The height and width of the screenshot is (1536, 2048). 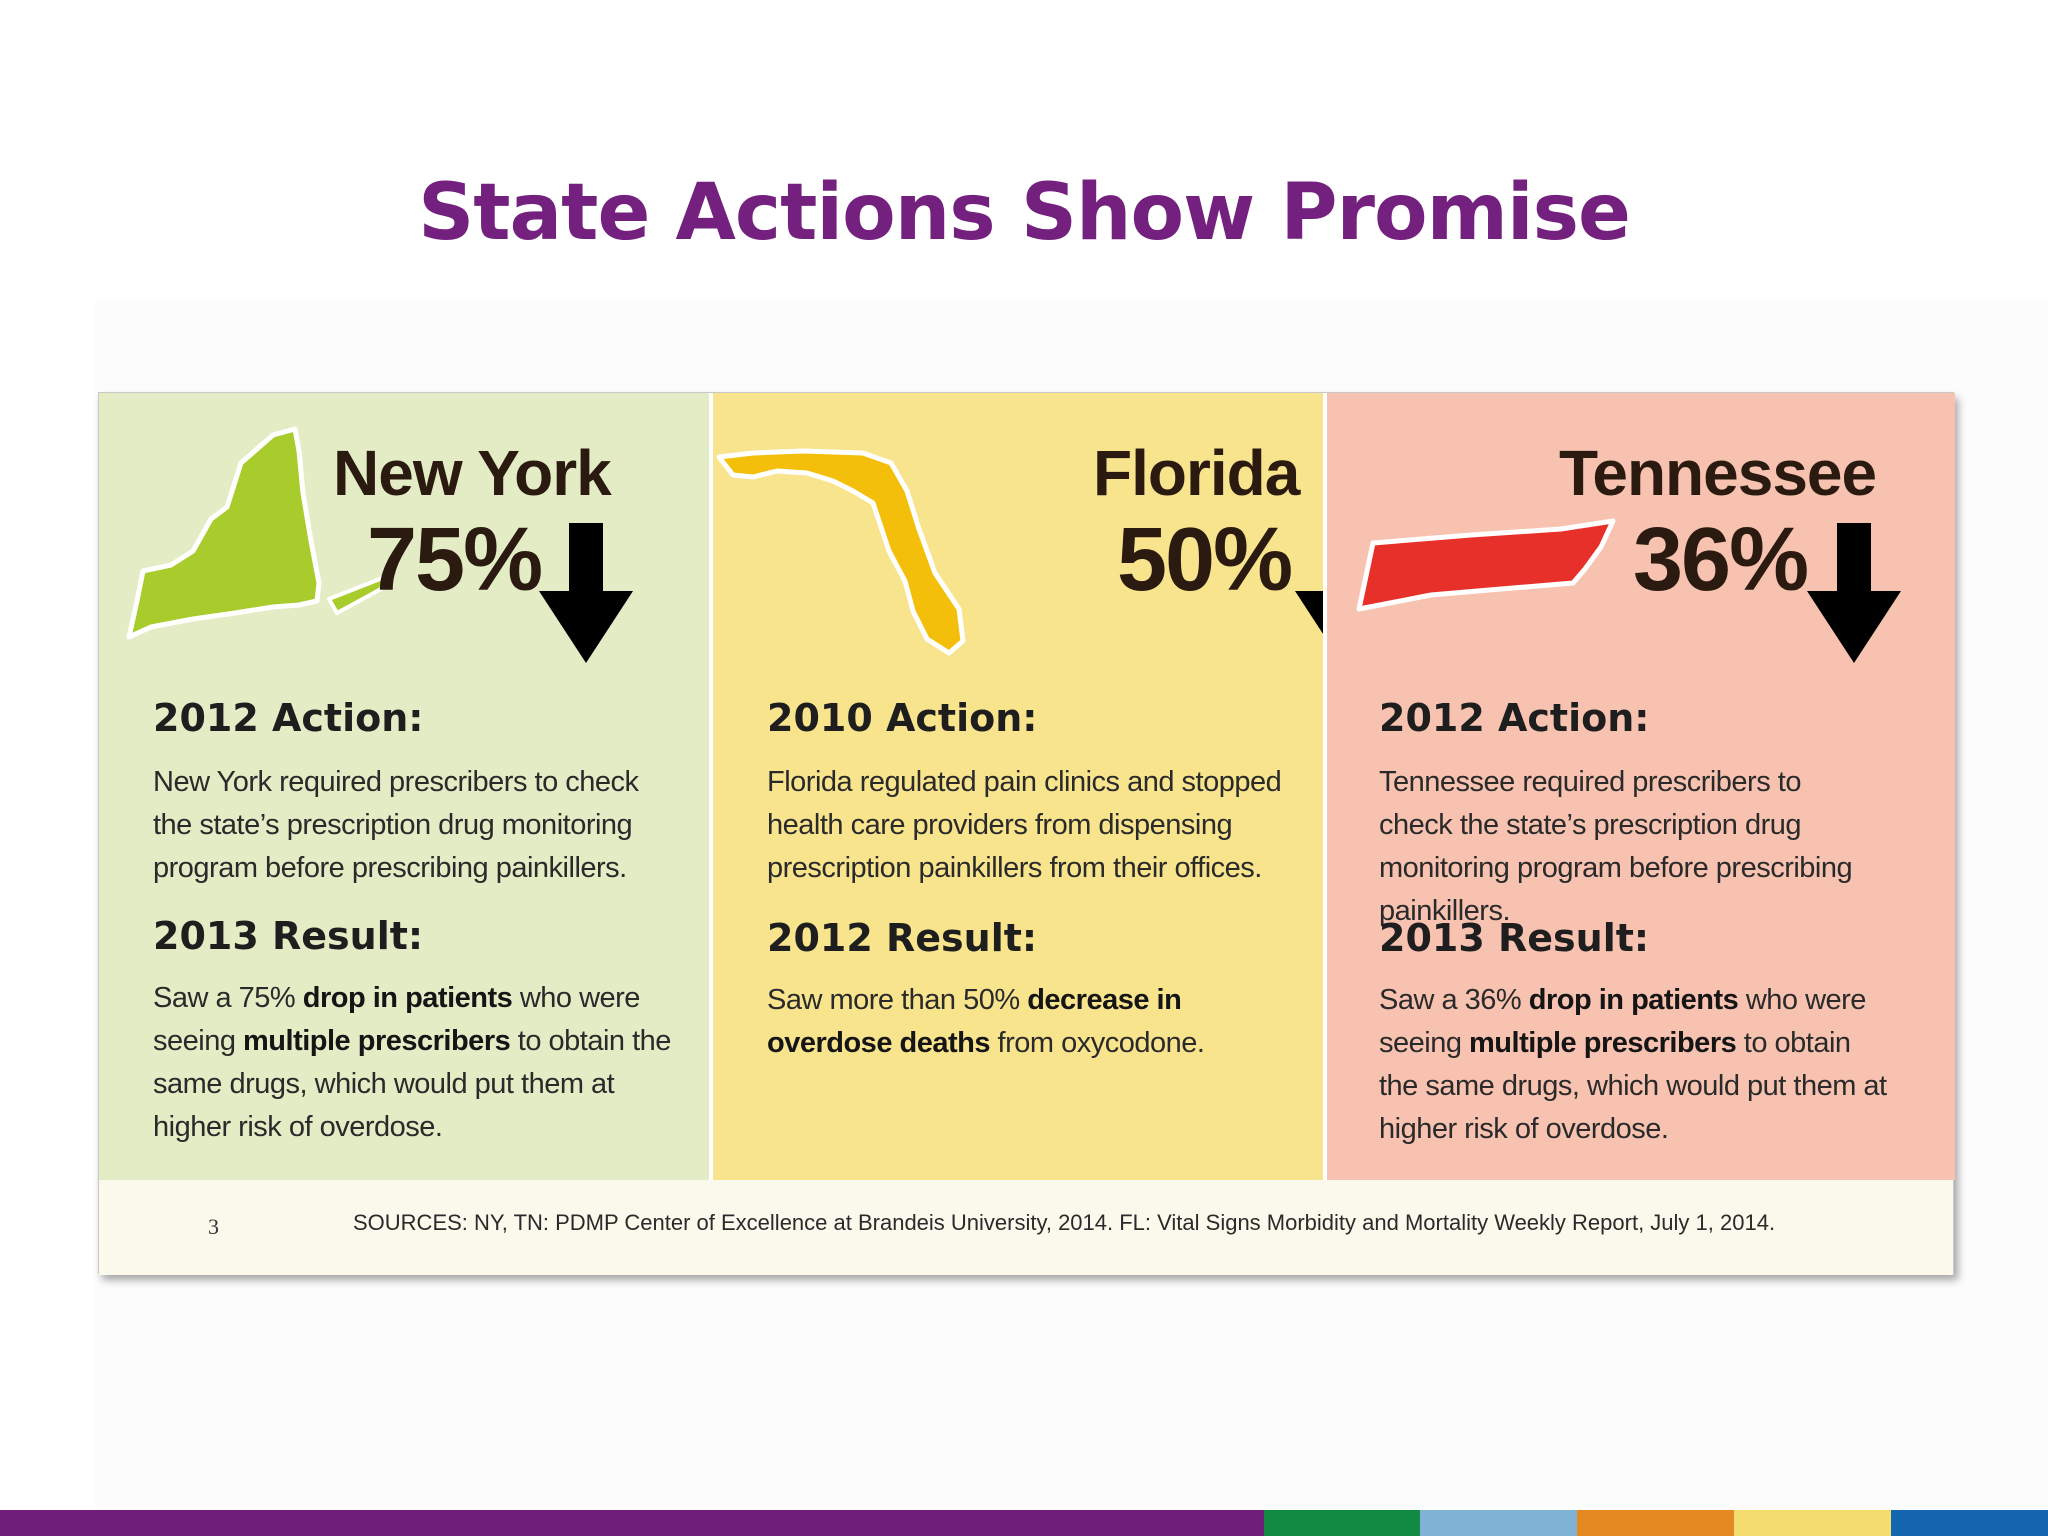 What do you see at coordinates (213, 1226) in the screenshot?
I see `page-number: 3` at bounding box center [213, 1226].